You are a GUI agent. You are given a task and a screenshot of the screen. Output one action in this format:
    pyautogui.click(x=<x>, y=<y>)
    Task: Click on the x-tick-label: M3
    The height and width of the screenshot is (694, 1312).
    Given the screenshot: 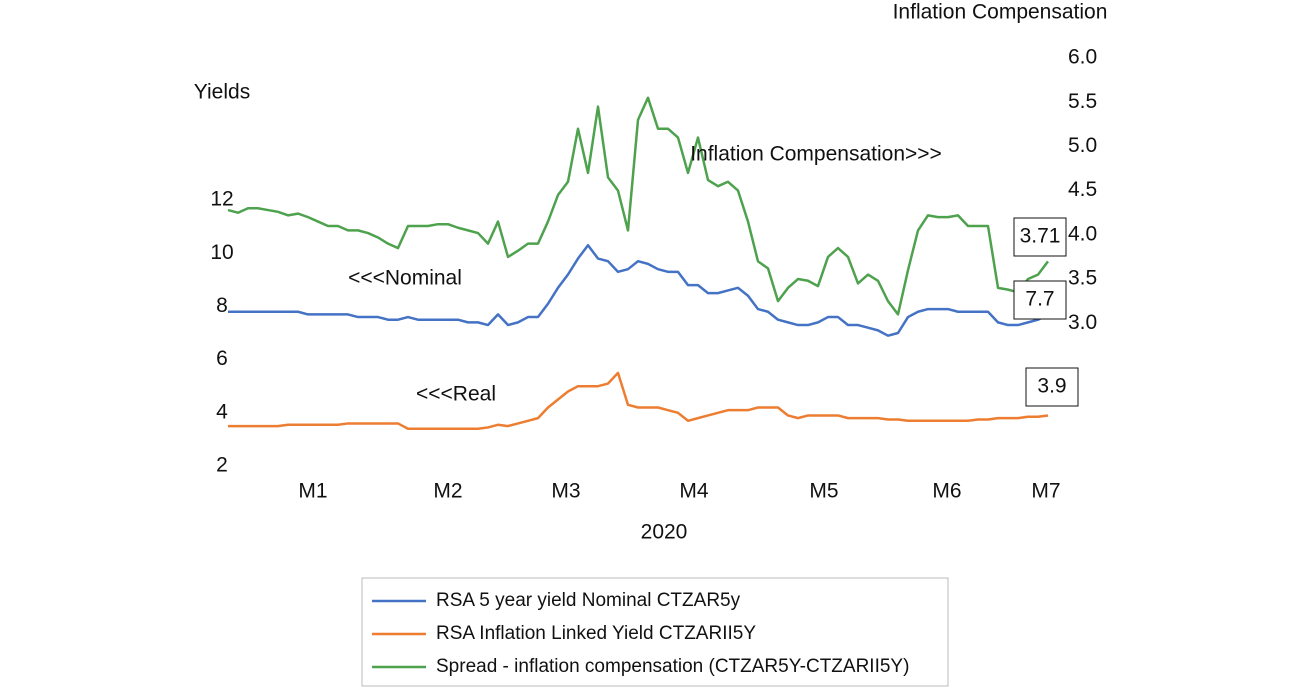 What is the action you would take?
    pyautogui.click(x=565, y=491)
    